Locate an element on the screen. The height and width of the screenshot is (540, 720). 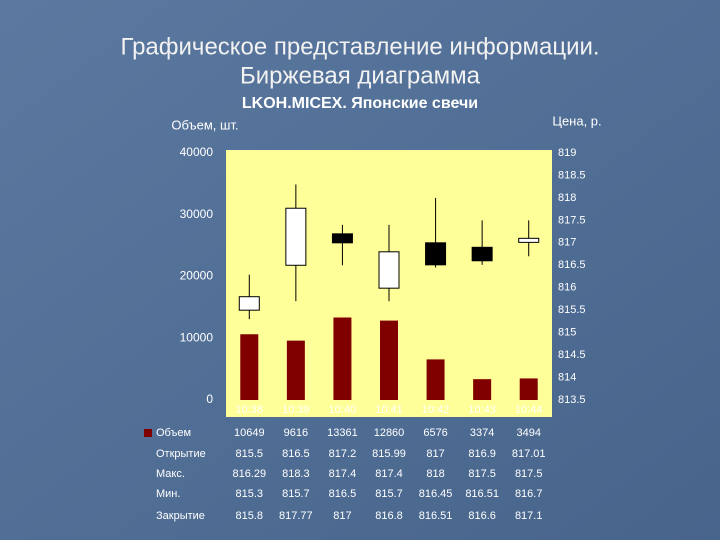
y-tick-label: 10000 is located at coordinates (197, 337).